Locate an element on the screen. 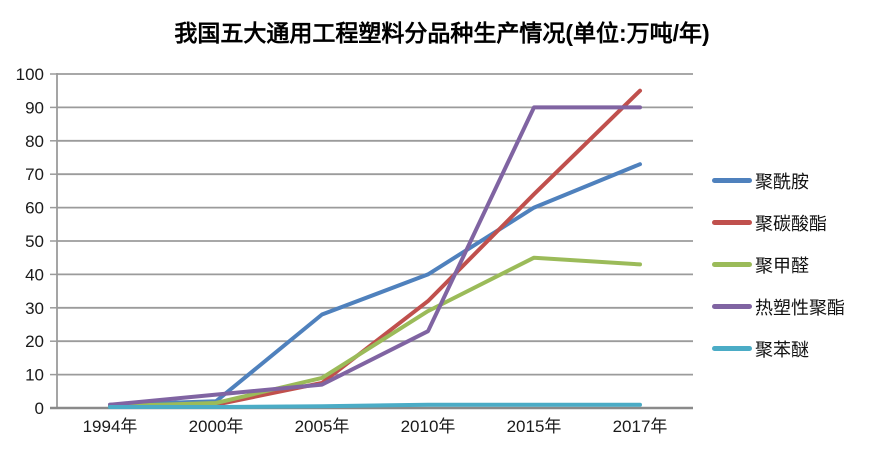 This screenshot has width=884, height=458. legend-label: 热塑性聚酯 is located at coordinates (800, 307).